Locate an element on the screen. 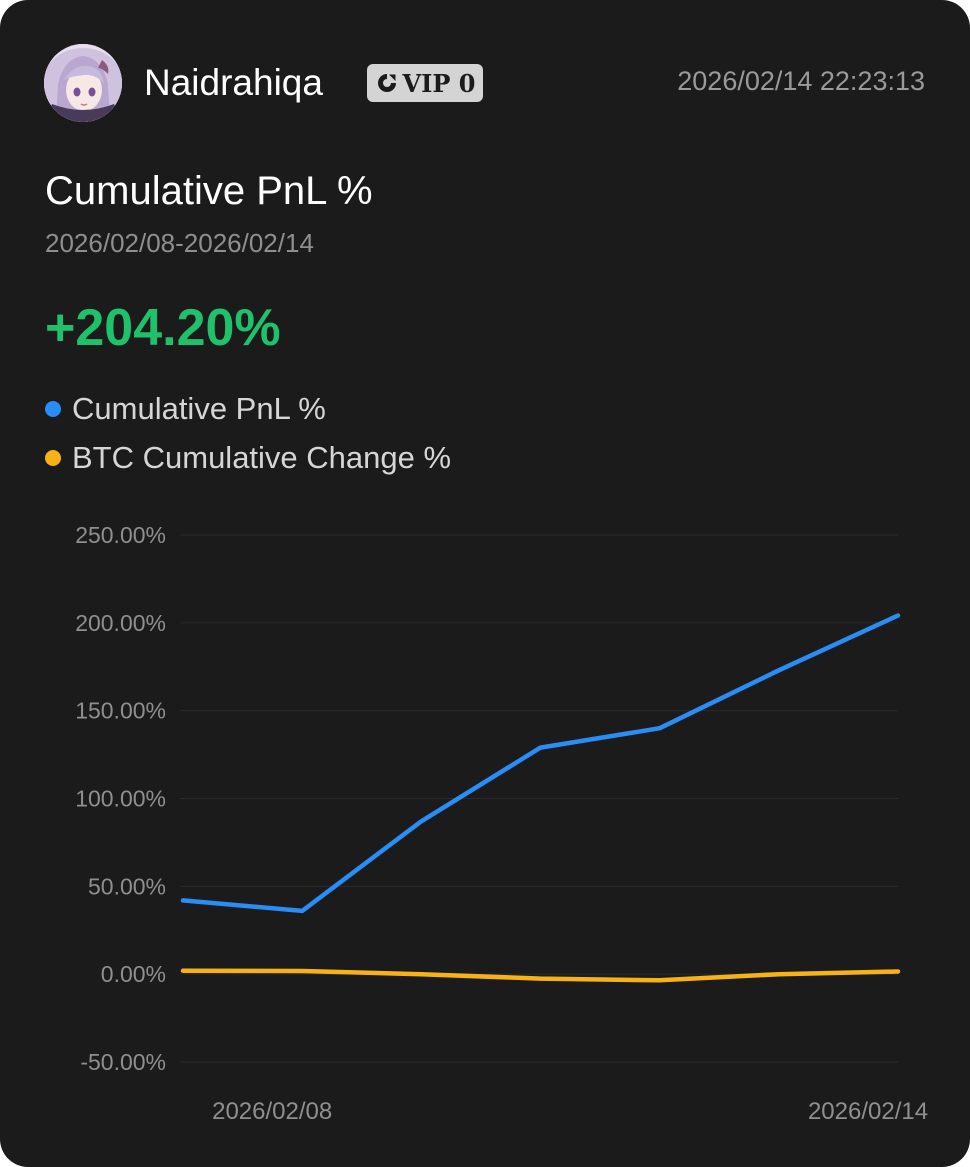 The image size is (970, 1167). y-tick-label: 50.00% is located at coordinates (127, 886).